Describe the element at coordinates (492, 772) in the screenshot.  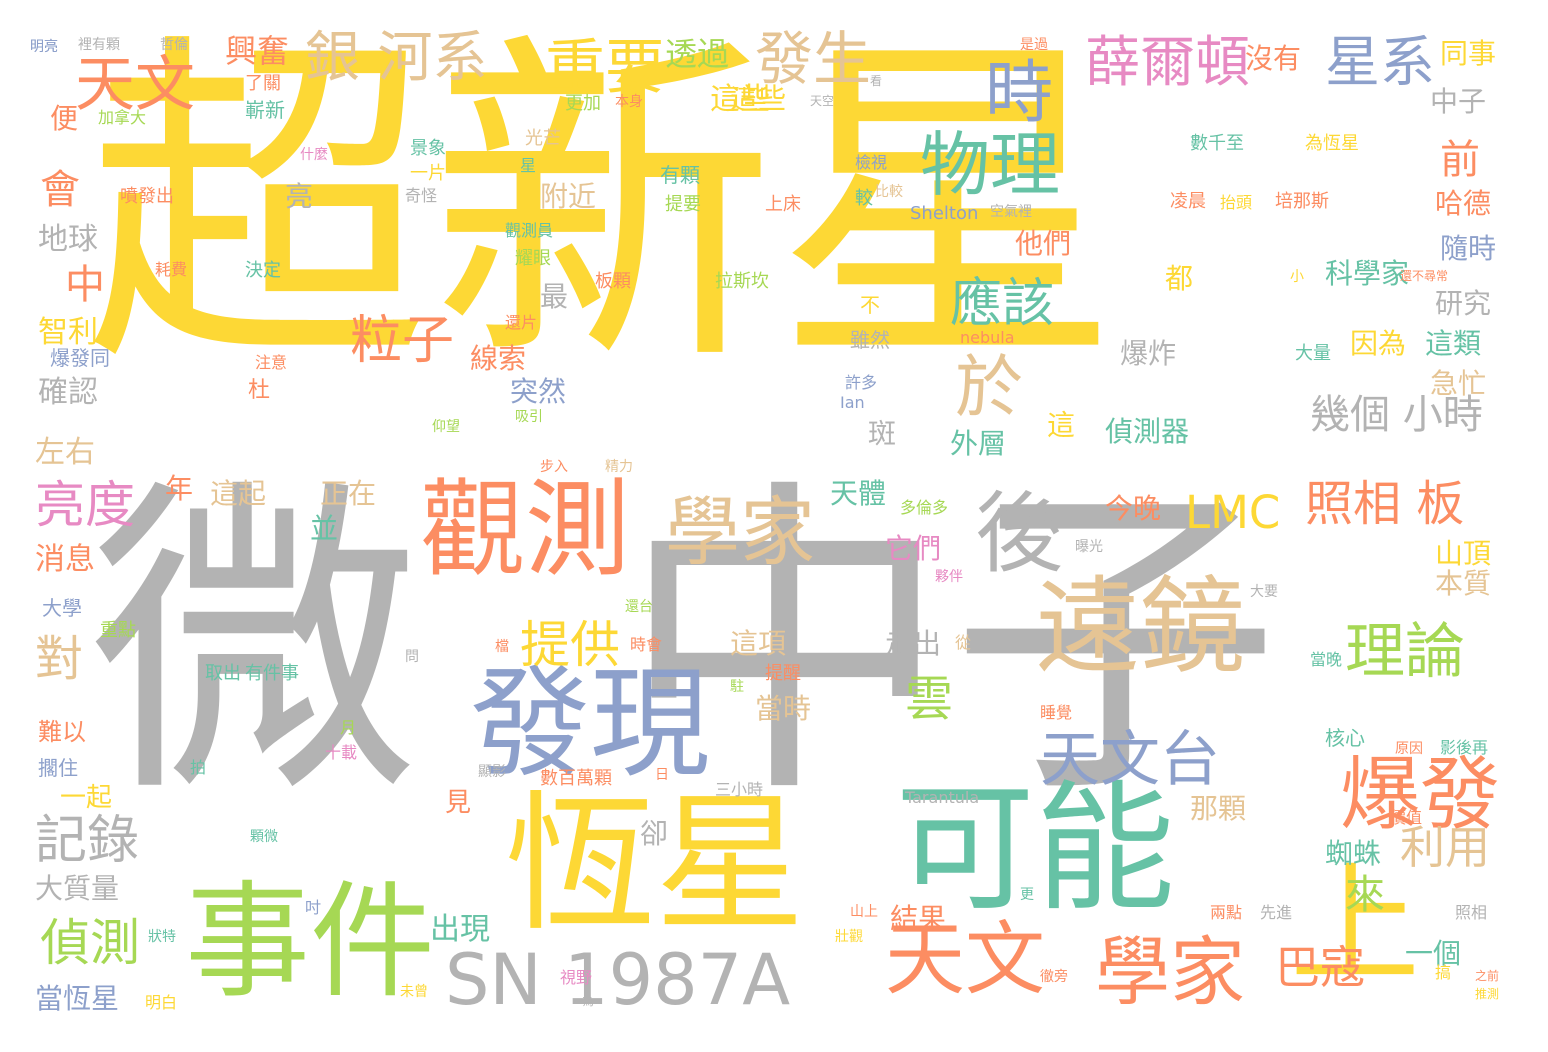
I see `cloud-word: 顯影` at that location.